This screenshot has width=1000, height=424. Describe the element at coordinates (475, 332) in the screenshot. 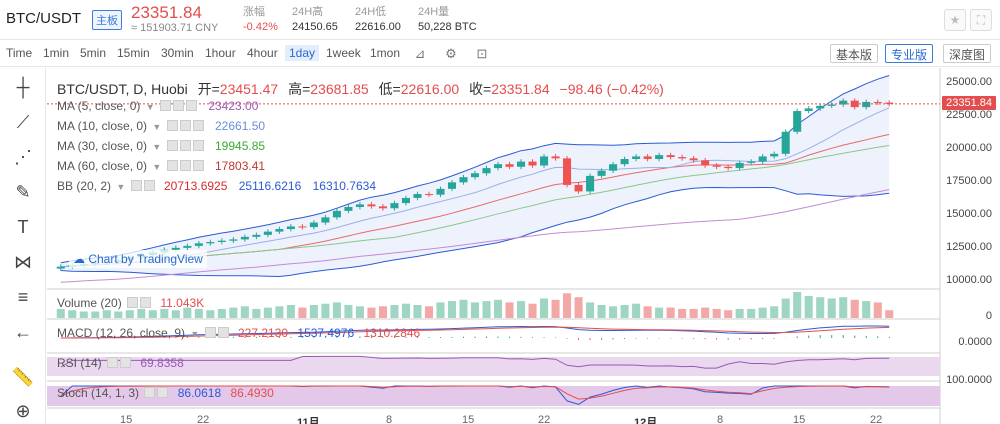

I see `macd-signal-line` at that location.